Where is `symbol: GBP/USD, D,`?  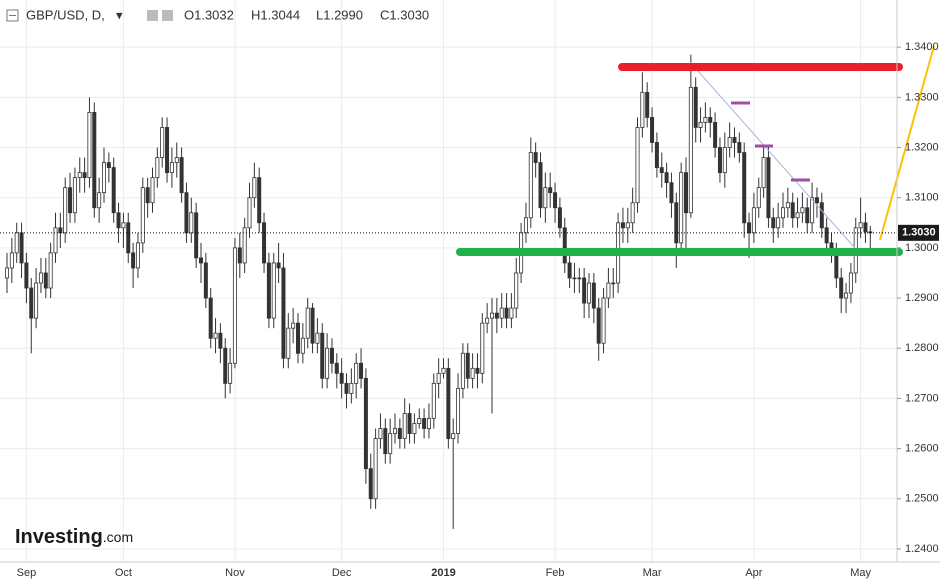 symbol: GBP/USD, D, is located at coordinates (65, 14).